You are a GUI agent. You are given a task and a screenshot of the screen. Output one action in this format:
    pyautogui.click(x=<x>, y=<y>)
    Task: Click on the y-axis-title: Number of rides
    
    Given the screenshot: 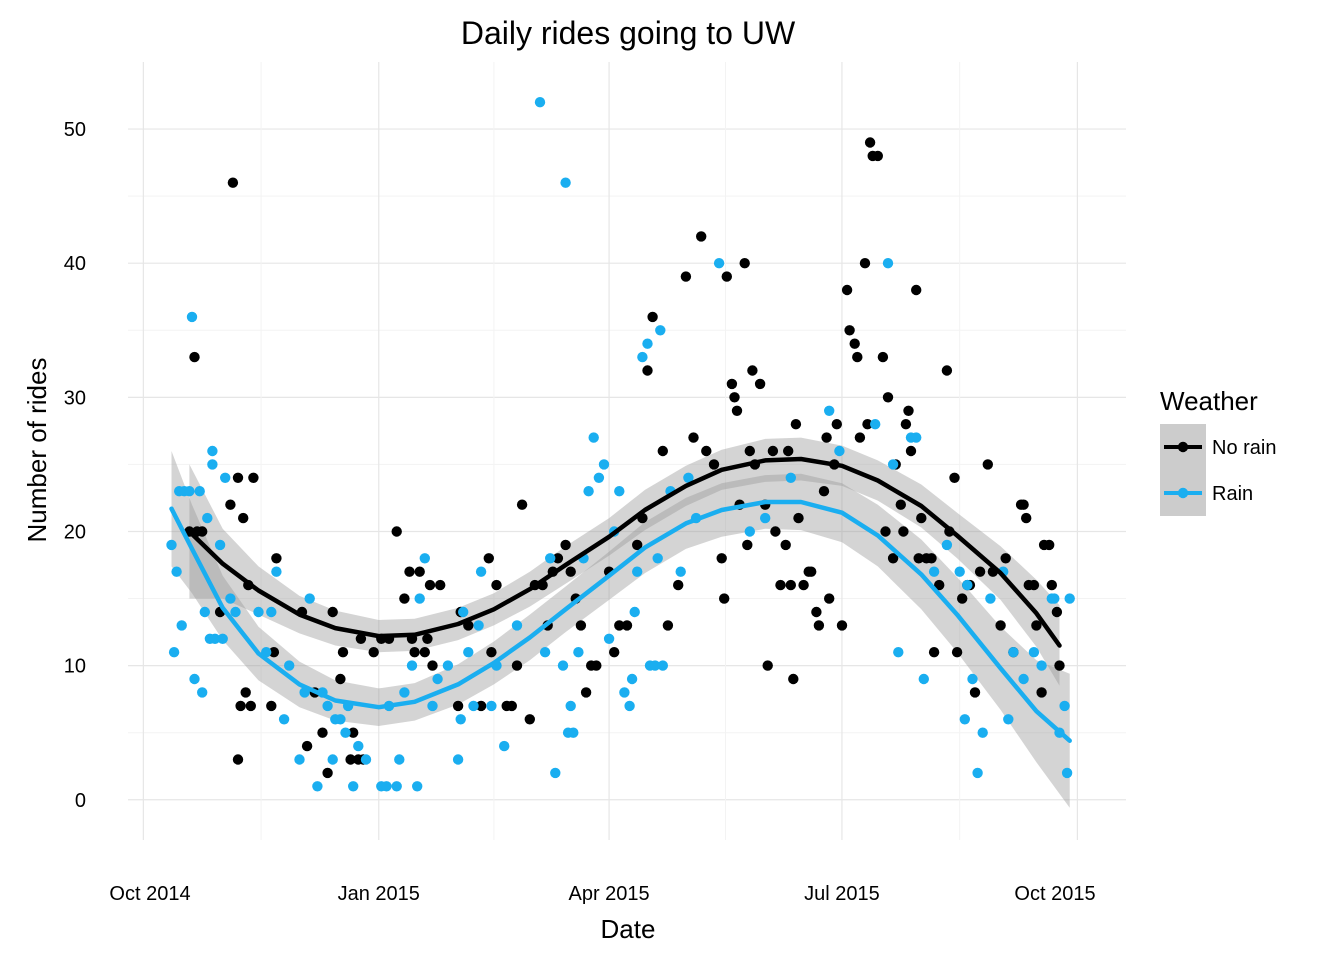 What is the action you would take?
    pyautogui.click(x=37, y=450)
    